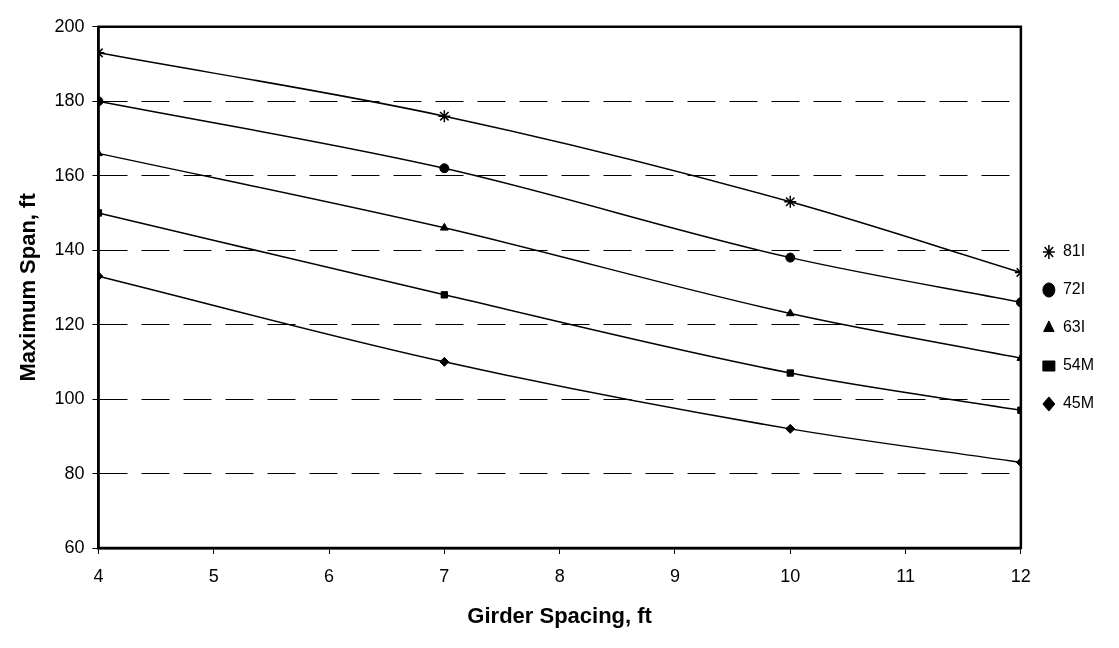 The image size is (1119, 648). What do you see at coordinates (69, 25) in the screenshot?
I see `y-tick-label: 200` at bounding box center [69, 25].